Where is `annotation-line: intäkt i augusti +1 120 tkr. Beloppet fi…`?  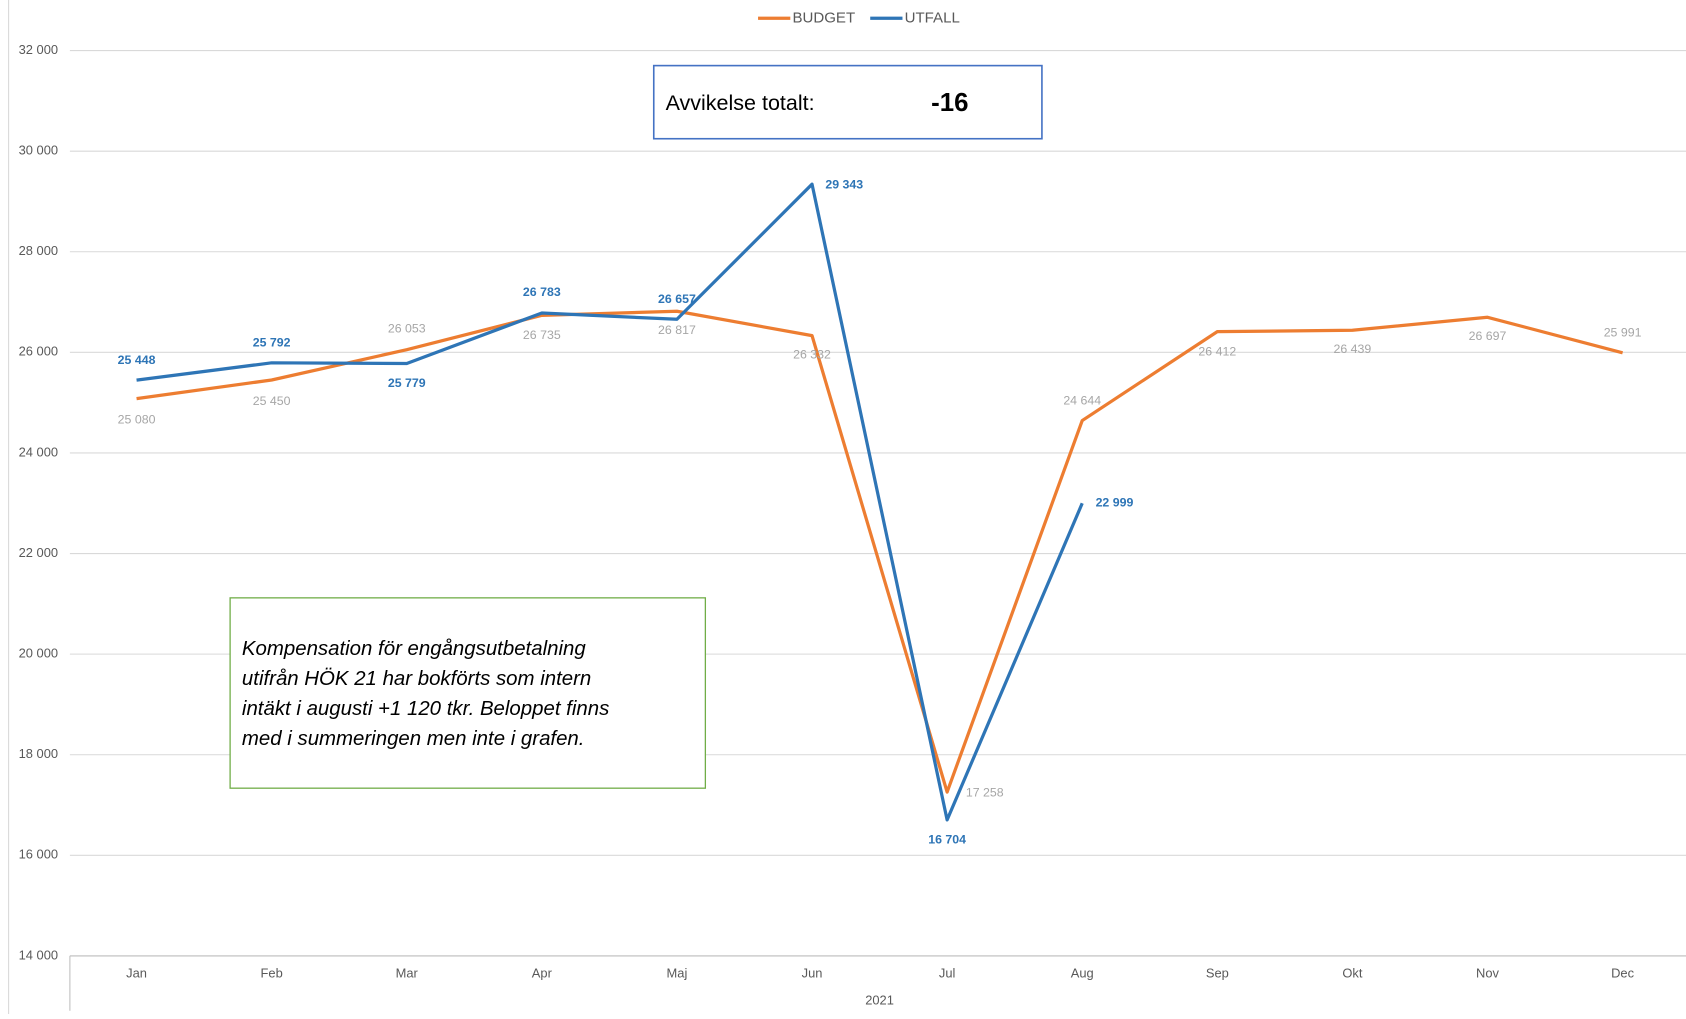
annotation-line: intäkt i augusti +1 120 tkr. Beloppet fi… is located at coordinates (425, 709).